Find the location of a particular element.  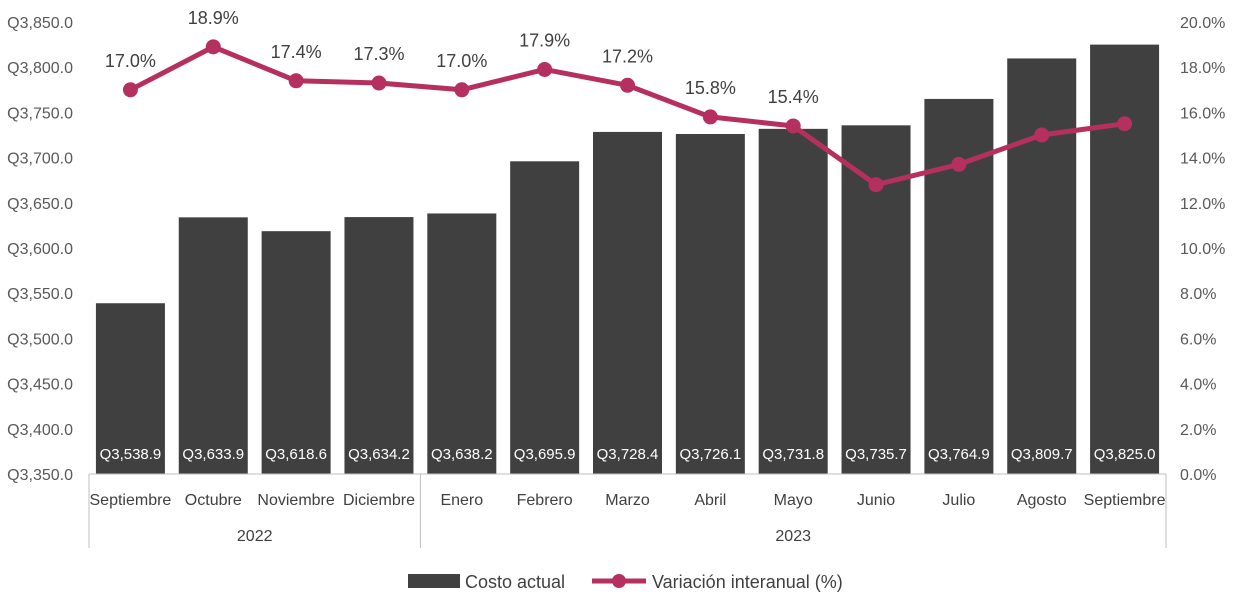

line-data-label: 17.4% is located at coordinates (296, 52).